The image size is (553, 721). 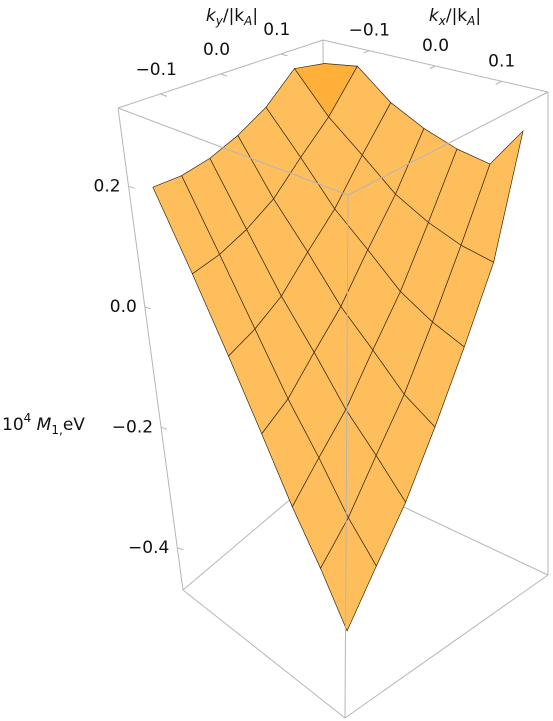 What do you see at coordinates (216, 50) in the screenshot?
I see `y-tick-label: 0.0` at bounding box center [216, 50].